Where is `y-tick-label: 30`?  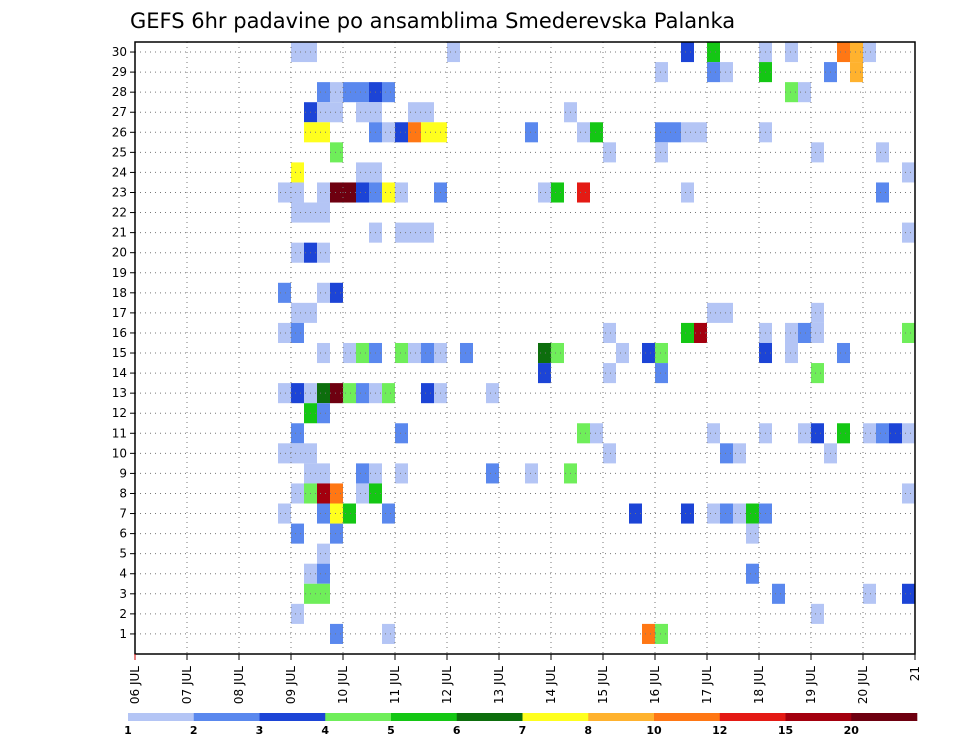 y-tick-label: 30 is located at coordinates (119, 52).